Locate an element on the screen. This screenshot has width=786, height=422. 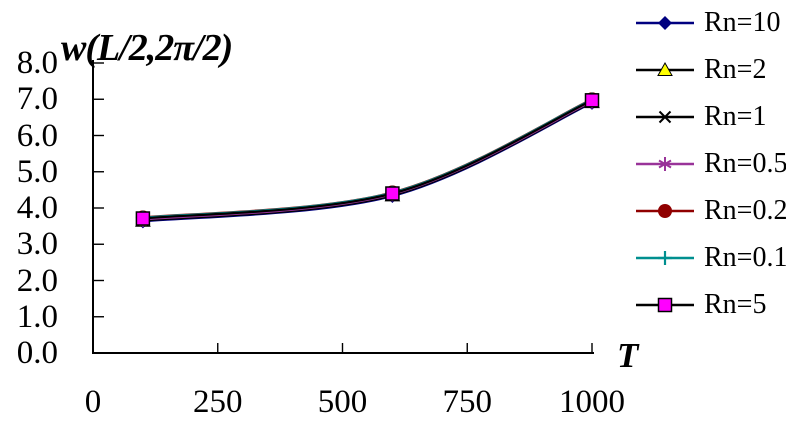
legend-marker-asterisk-icon is located at coordinates (665, 164).